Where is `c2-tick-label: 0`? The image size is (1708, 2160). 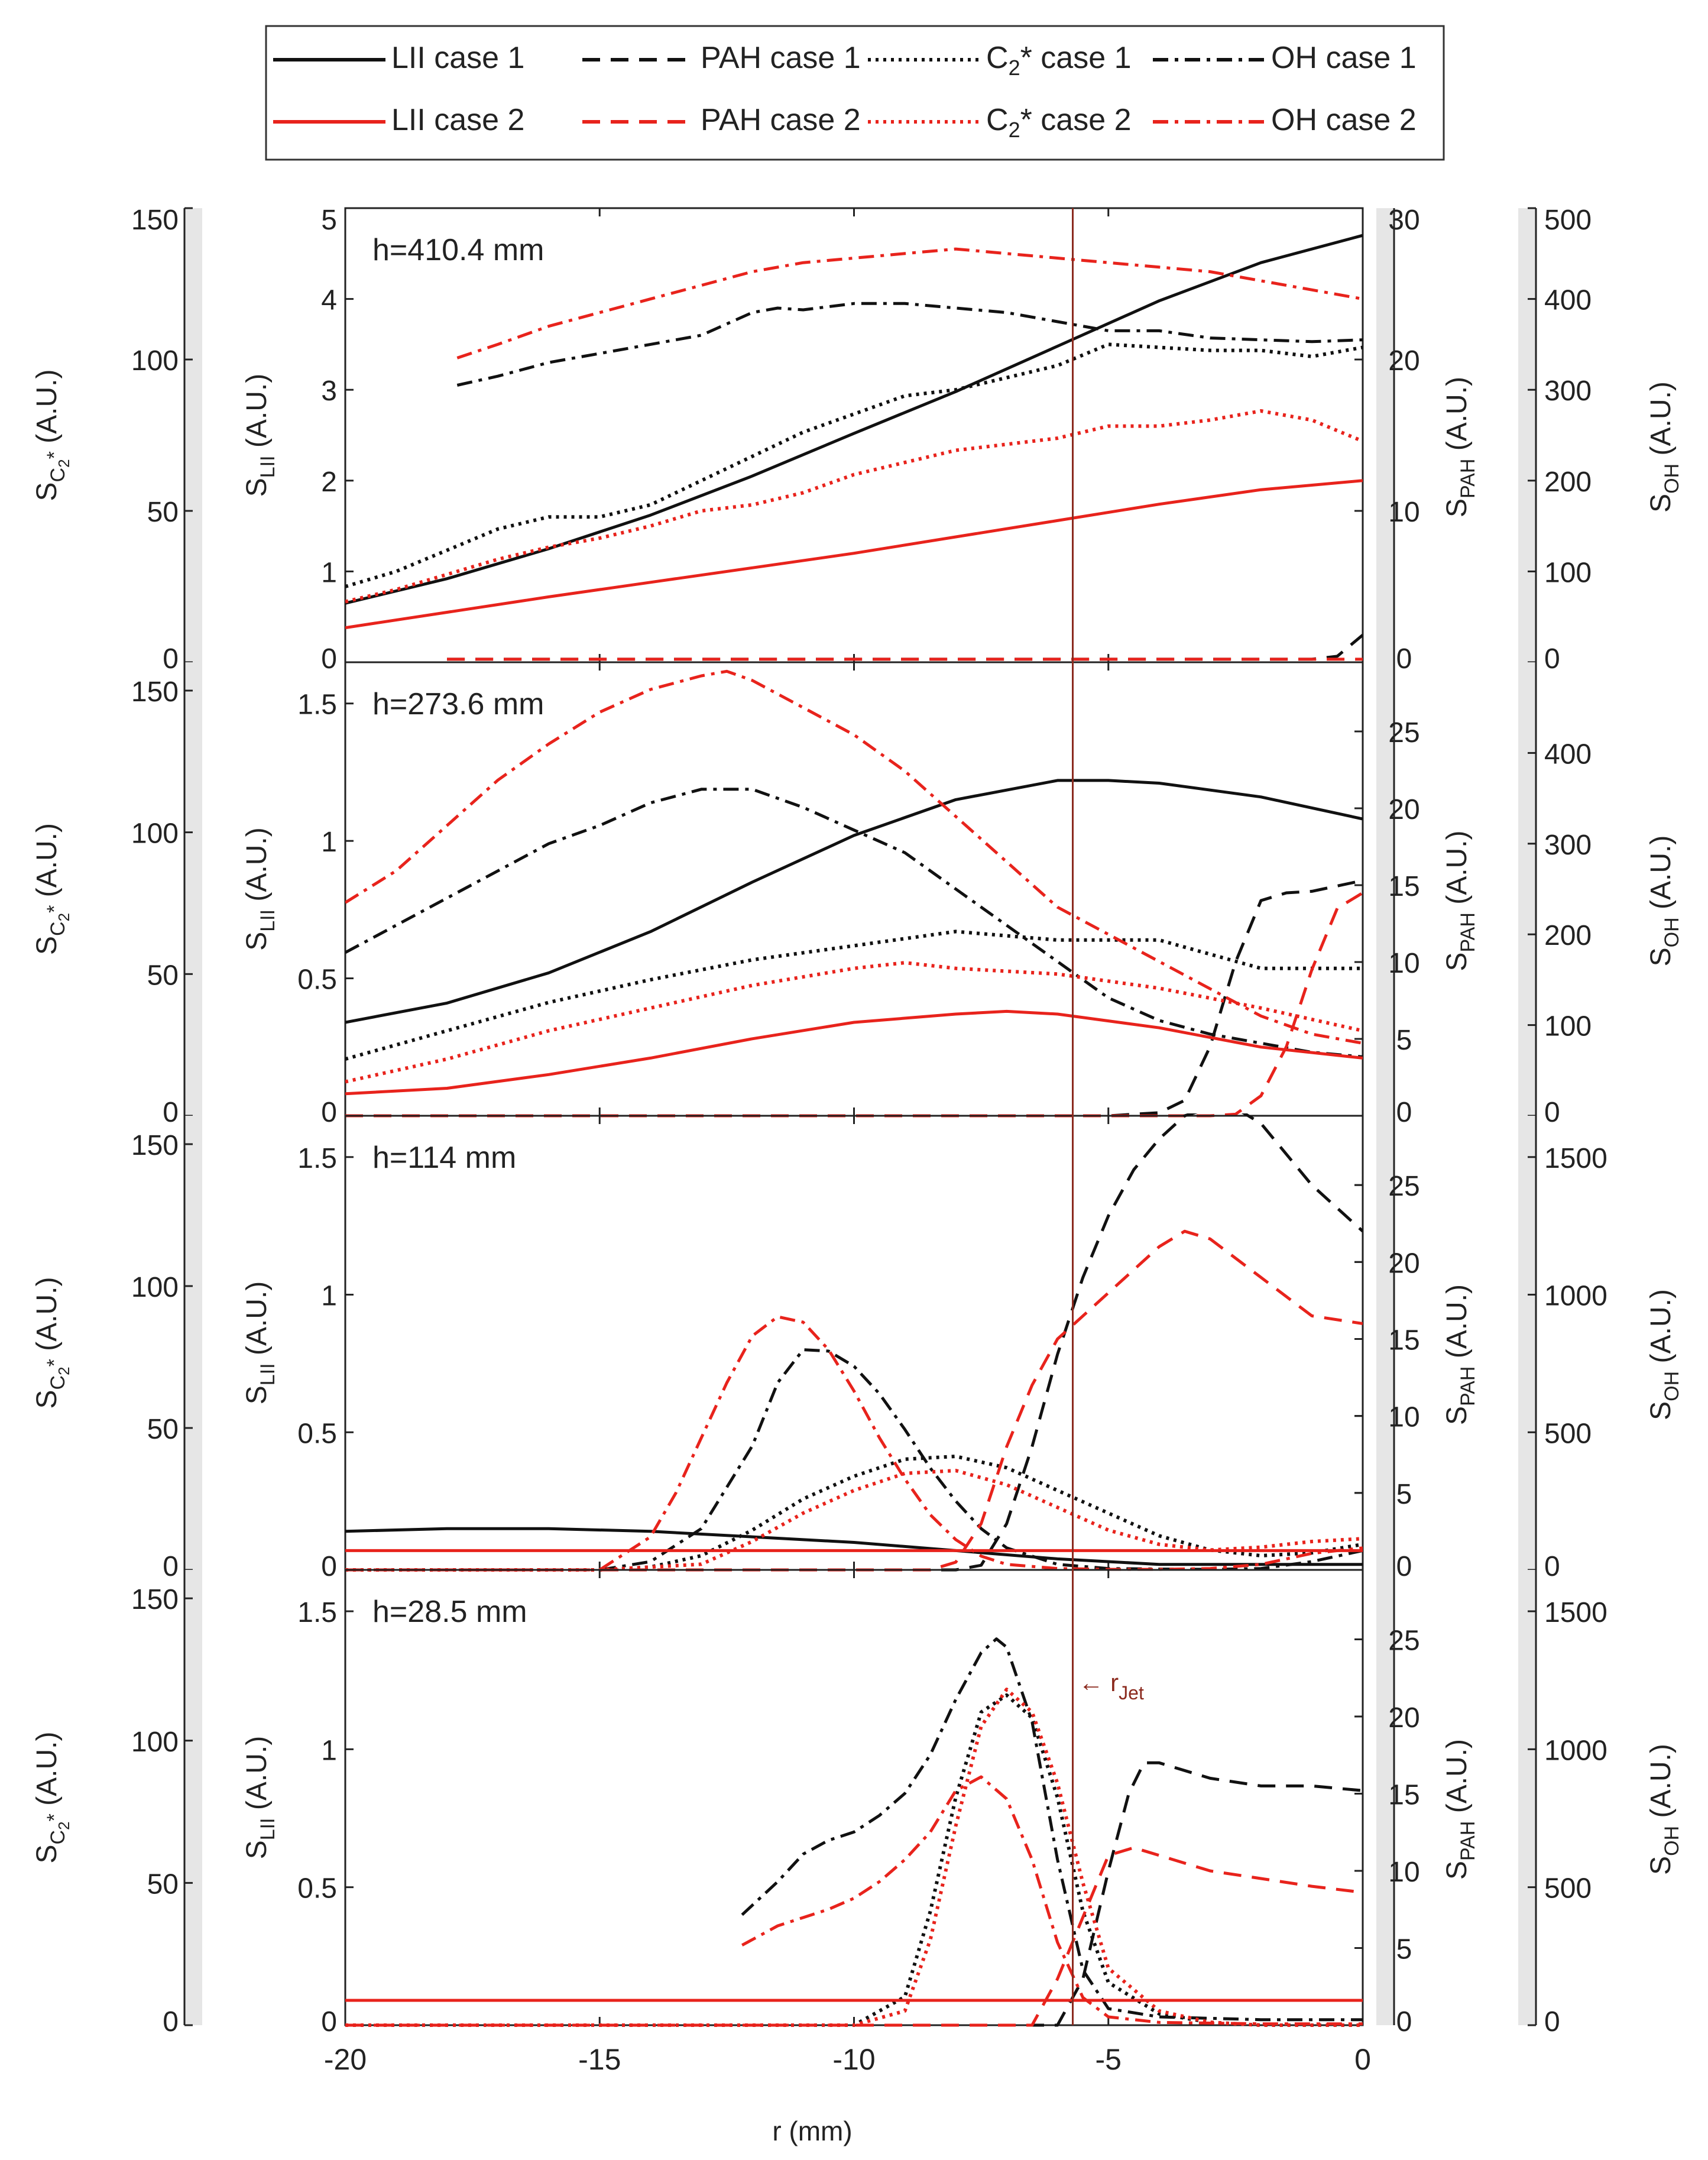
c2-tick-label: 0 is located at coordinates (171, 659).